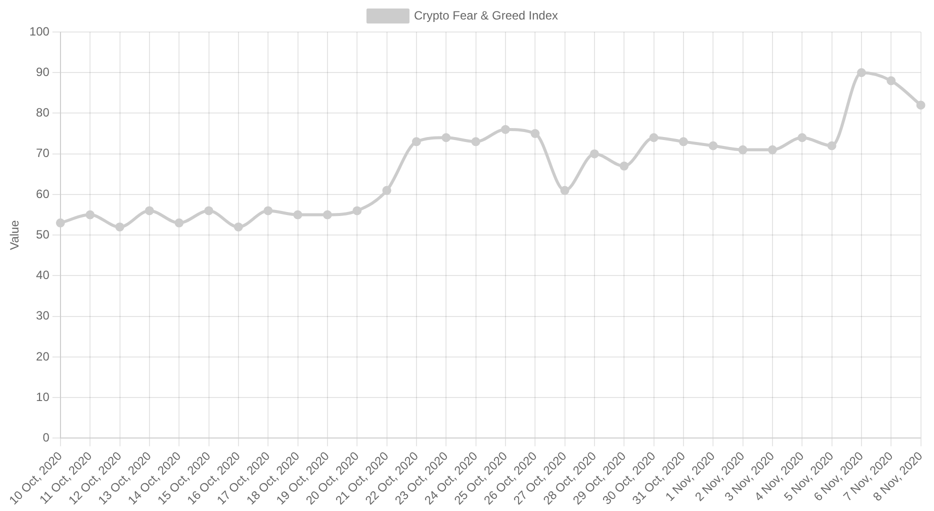 The height and width of the screenshot is (511, 934). I want to click on y-tick-label: 20, so click(43, 356).